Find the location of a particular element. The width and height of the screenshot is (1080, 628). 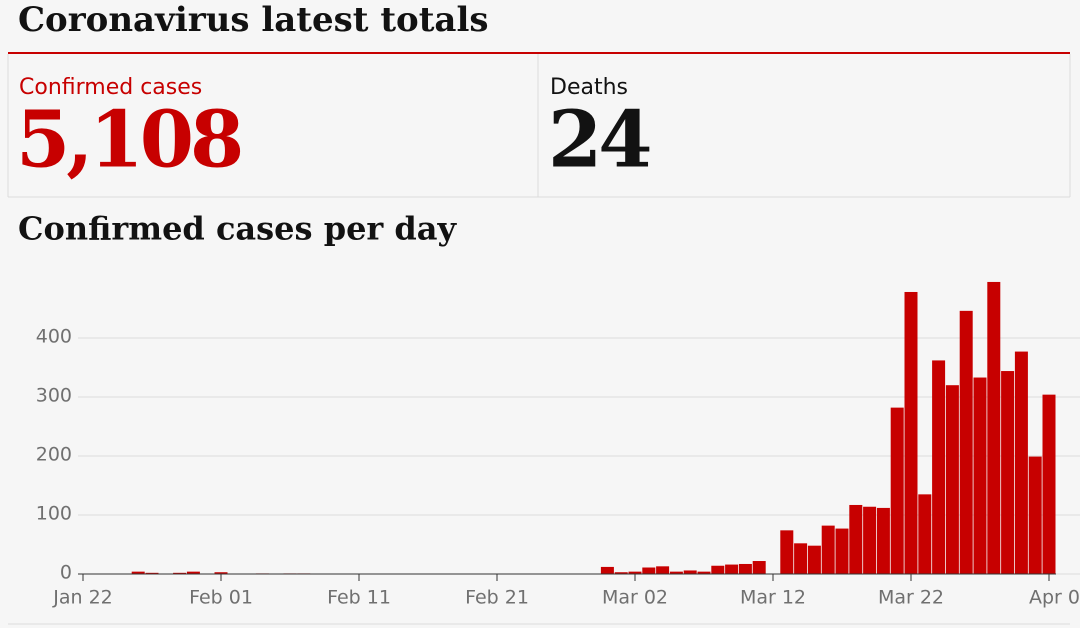

y-tick-label: 300 is located at coordinates (54, 396).